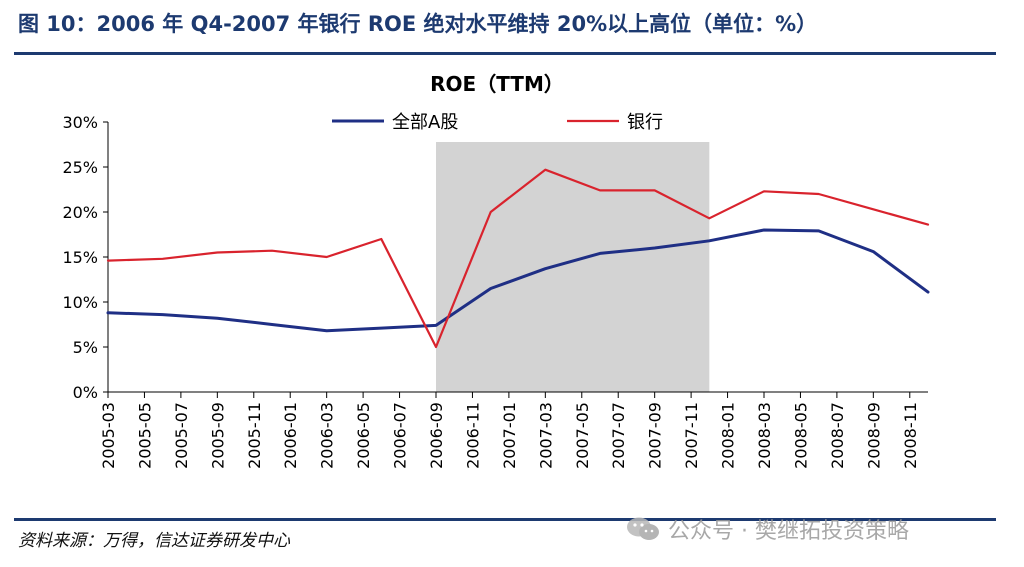 Image resolution: width=1024 pixels, height=567 pixels. Describe the element at coordinates (181, 435) in the screenshot. I see `x-tick-label: 2005-07` at that location.